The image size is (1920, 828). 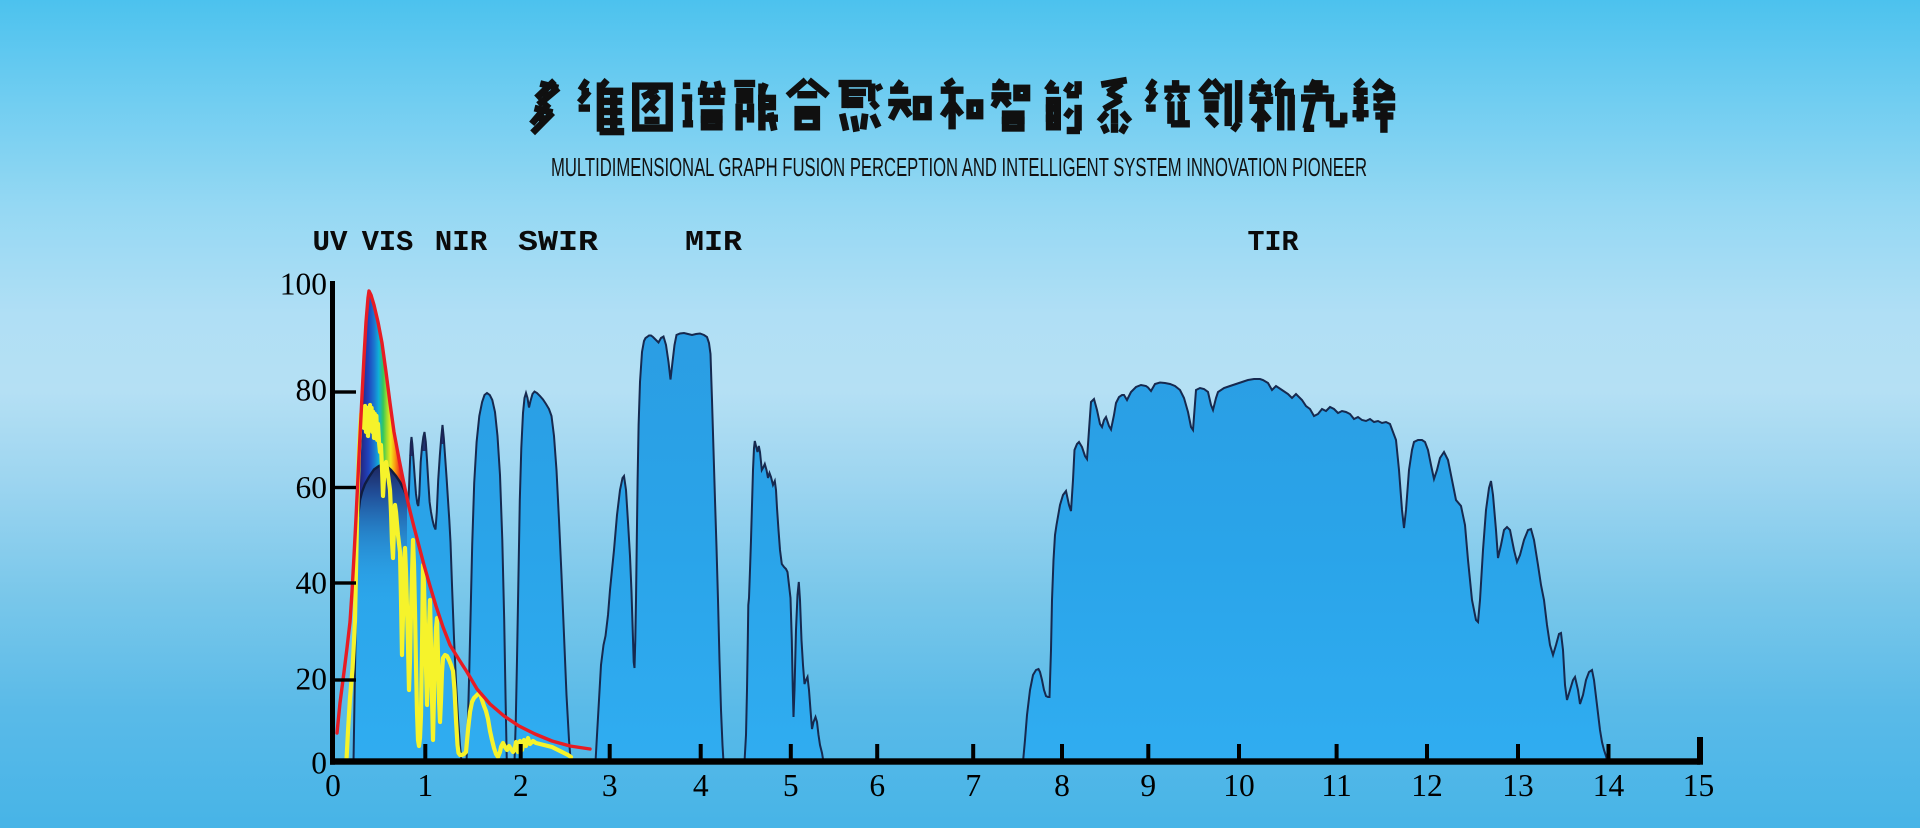 I want to click on svg-text: 7, so click(x=973, y=785).